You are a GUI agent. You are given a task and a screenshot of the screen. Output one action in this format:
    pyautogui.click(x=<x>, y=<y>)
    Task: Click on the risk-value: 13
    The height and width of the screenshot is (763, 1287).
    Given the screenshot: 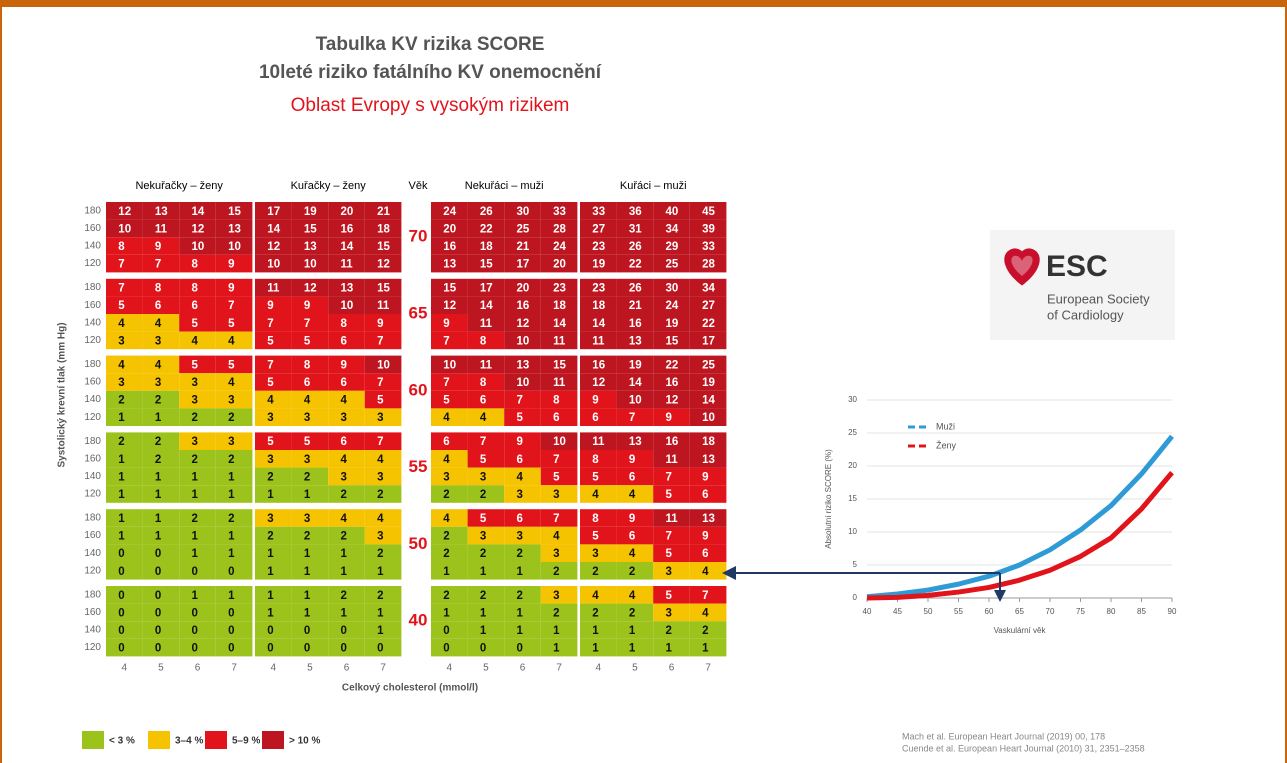 What is the action you would take?
    pyautogui.click(x=310, y=247)
    